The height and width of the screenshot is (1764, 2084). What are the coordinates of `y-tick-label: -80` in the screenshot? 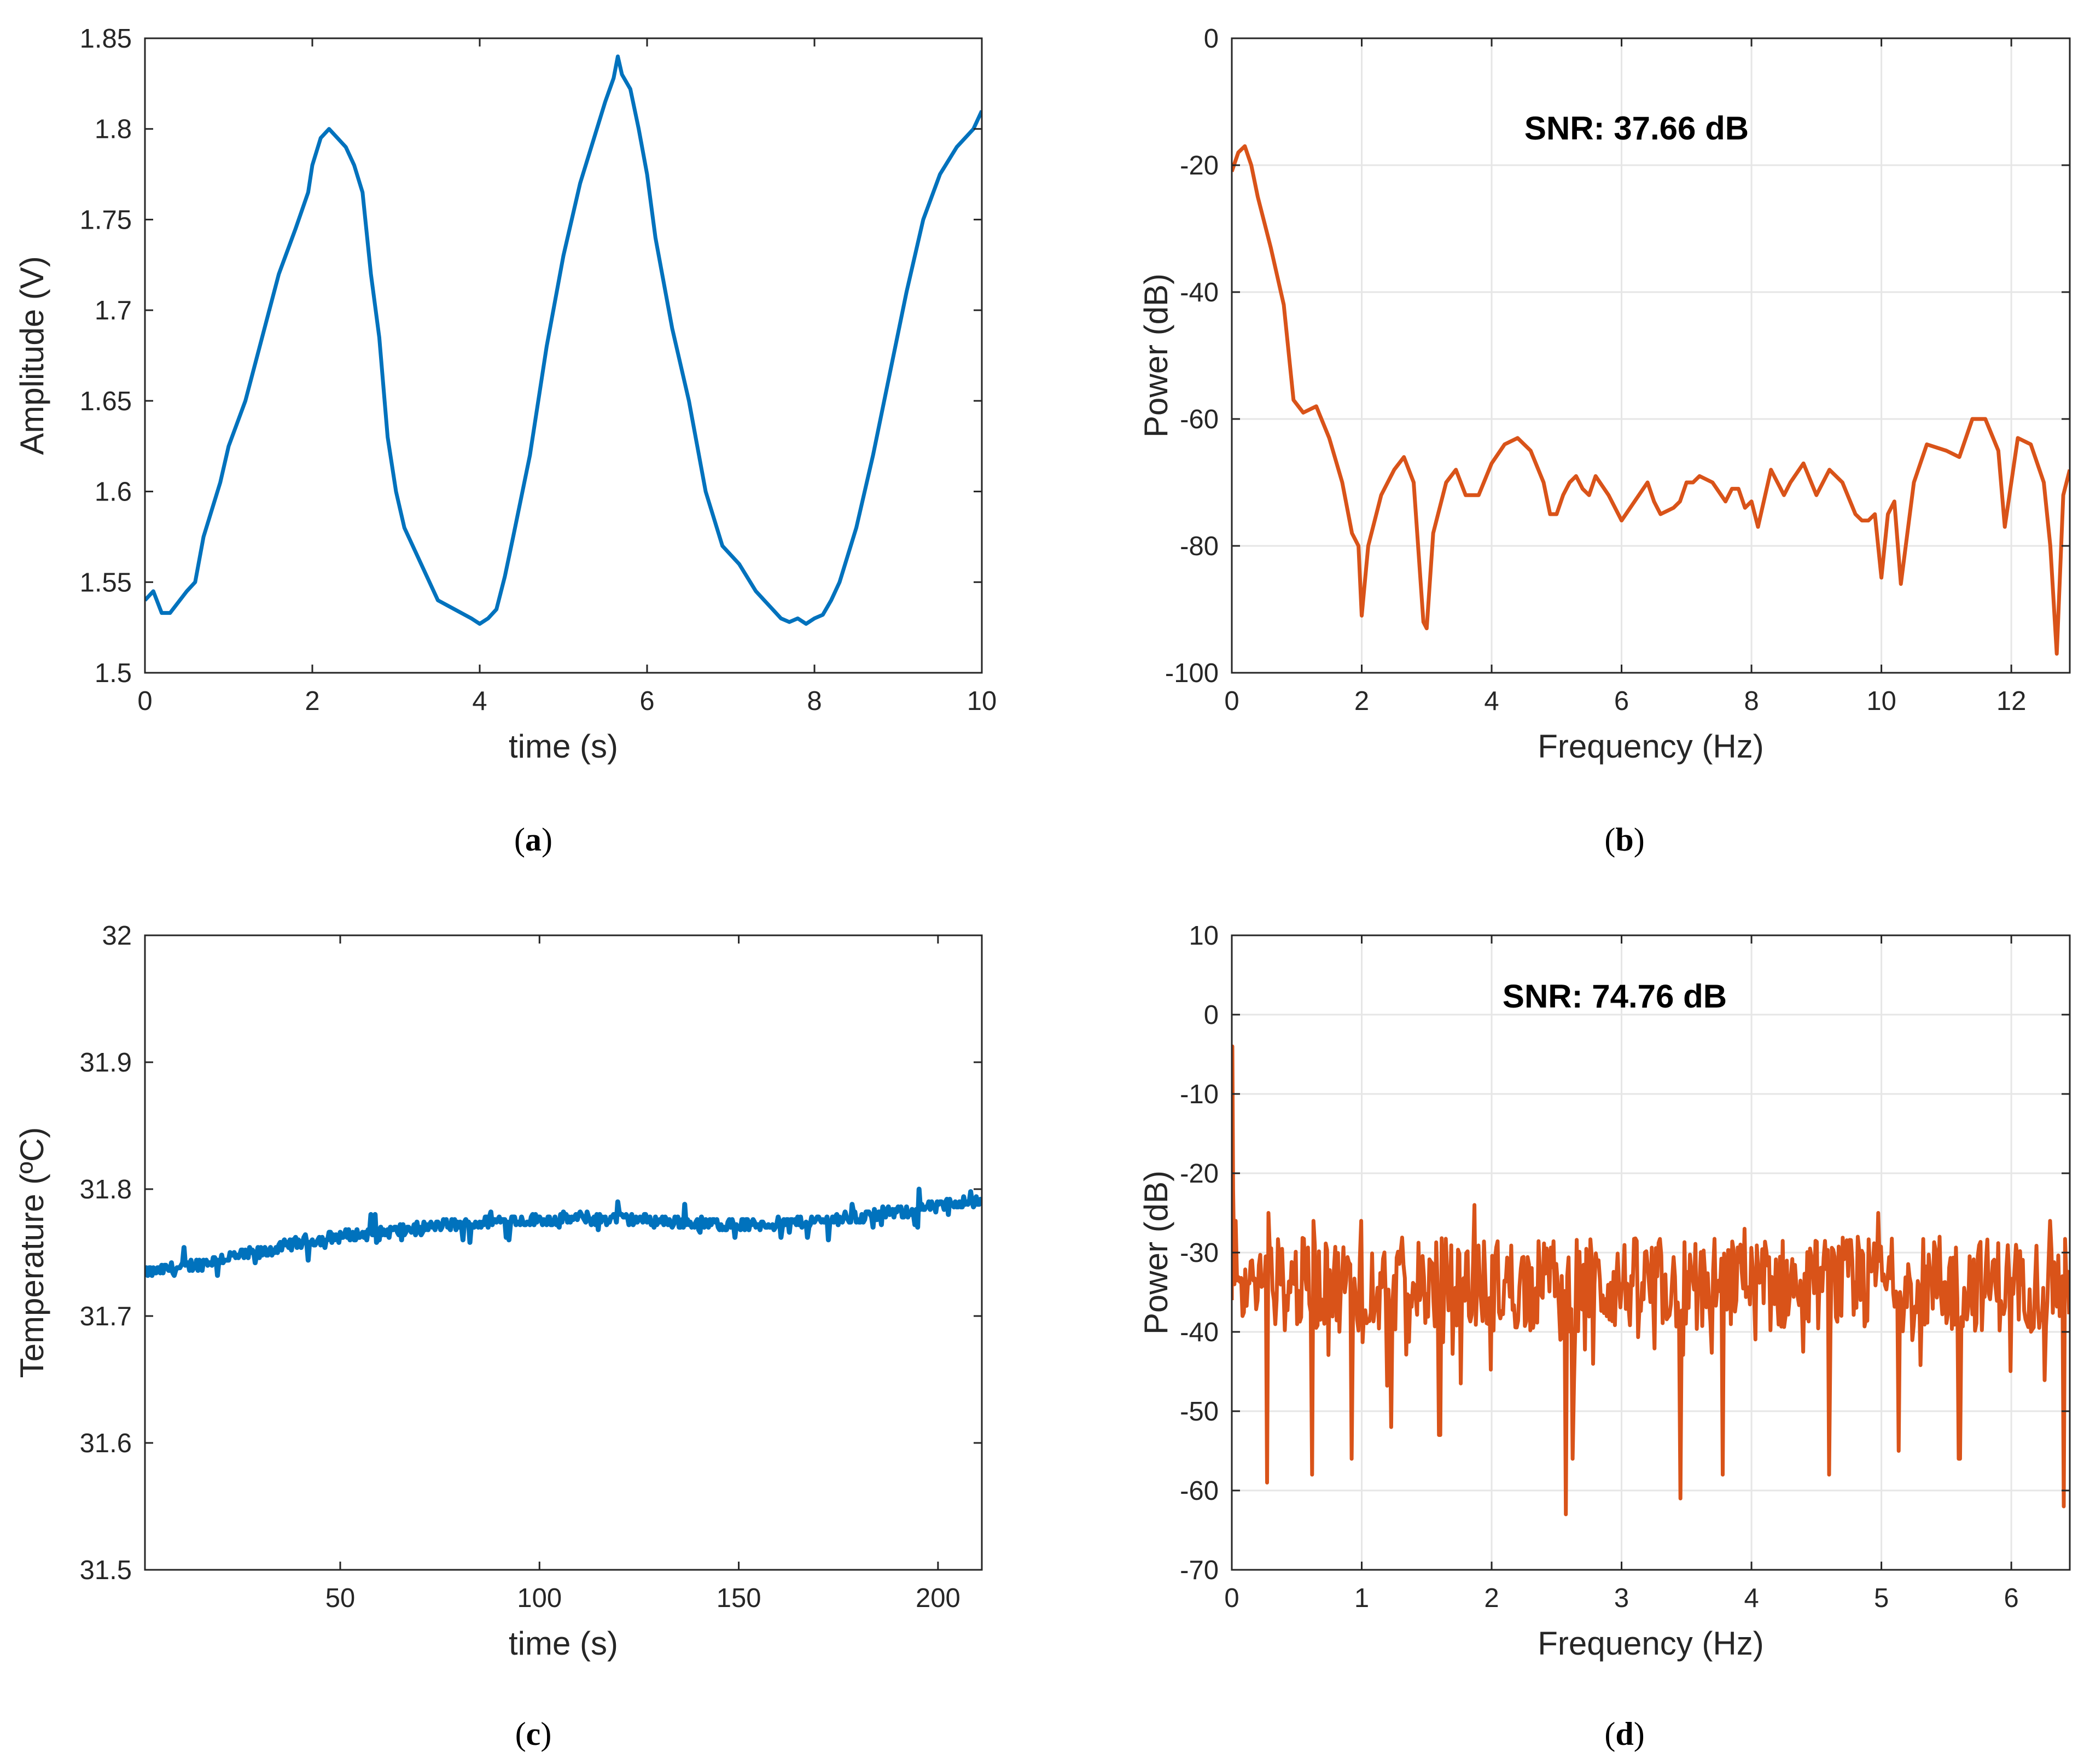 It's located at (1199, 546).